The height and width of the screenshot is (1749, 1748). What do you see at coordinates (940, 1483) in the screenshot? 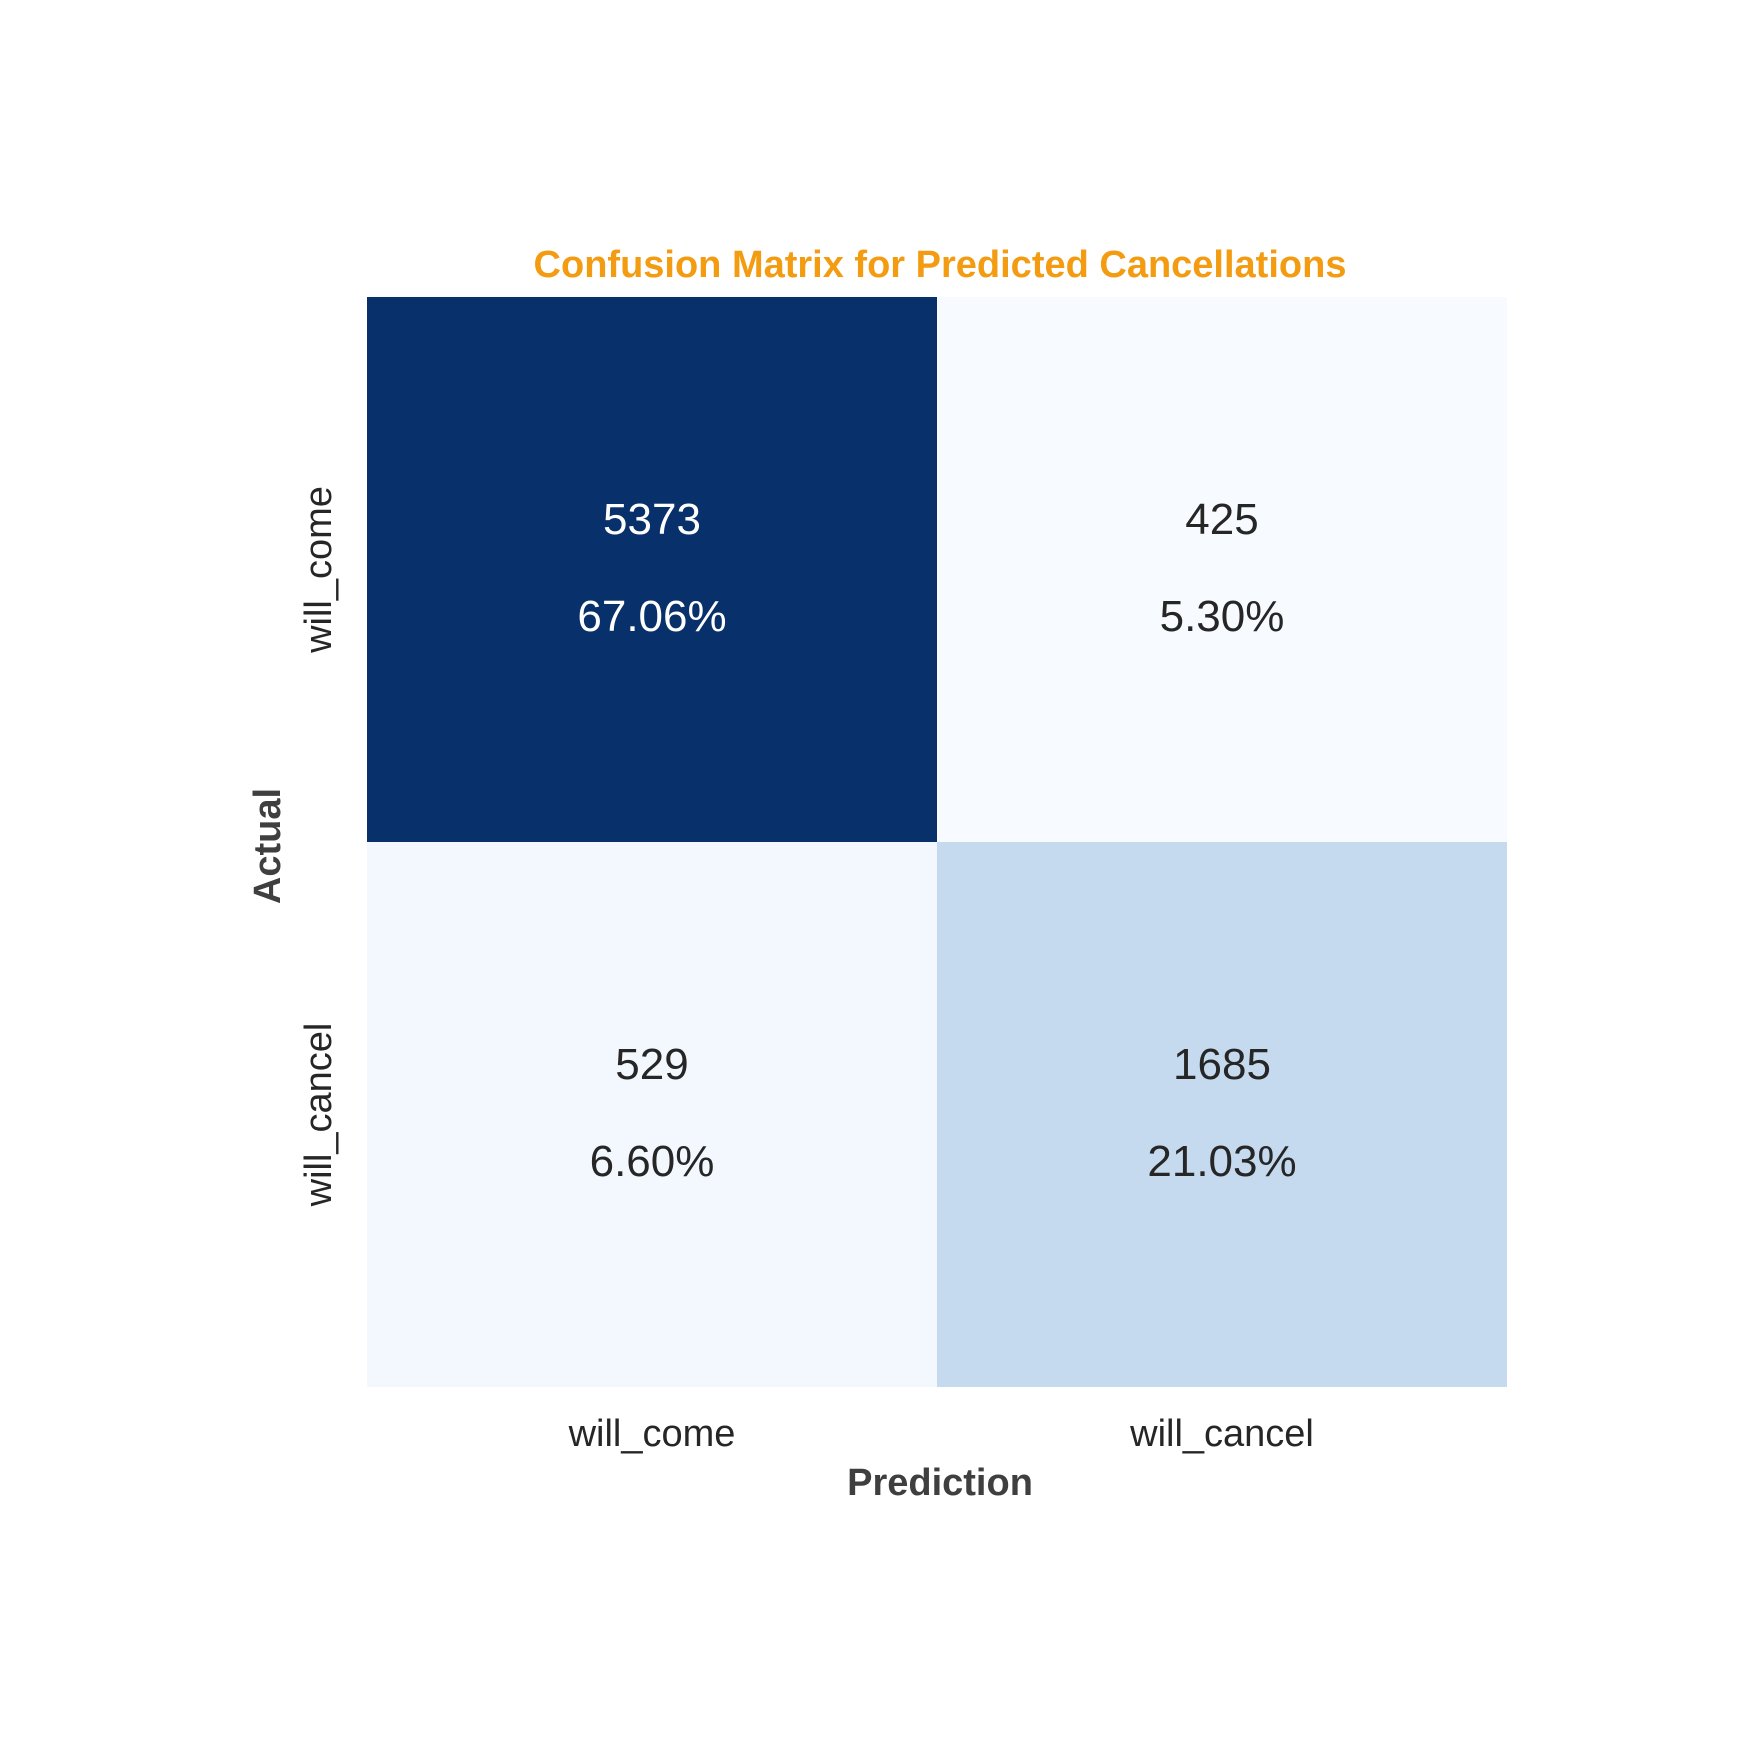
I see `x-axis-label: Prediction` at bounding box center [940, 1483].